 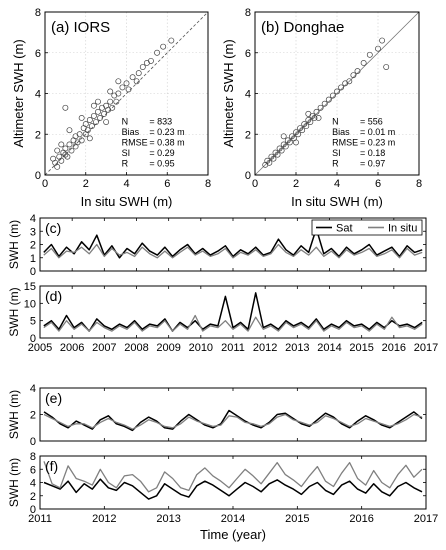 What do you see at coordinates (53, 398) in the screenshot?
I see `panel-label: (e)` at bounding box center [53, 398].